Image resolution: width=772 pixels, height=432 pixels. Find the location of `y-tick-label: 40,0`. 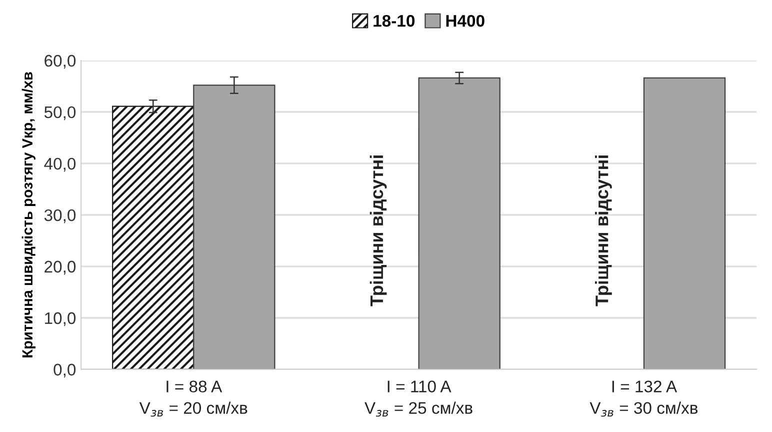

y-tick-label: 40,0 is located at coordinates (60, 165).